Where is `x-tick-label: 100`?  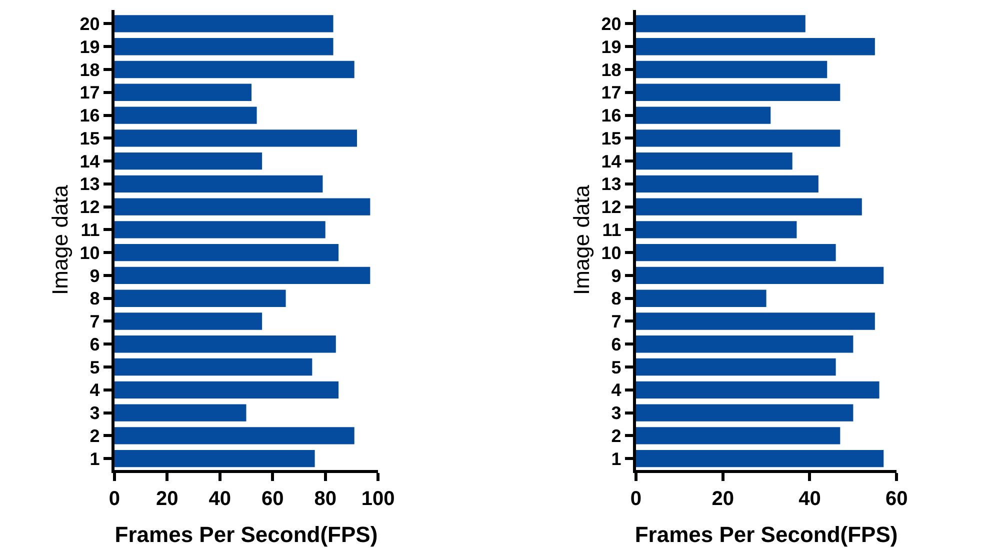 x-tick-label: 100 is located at coordinates (378, 499).